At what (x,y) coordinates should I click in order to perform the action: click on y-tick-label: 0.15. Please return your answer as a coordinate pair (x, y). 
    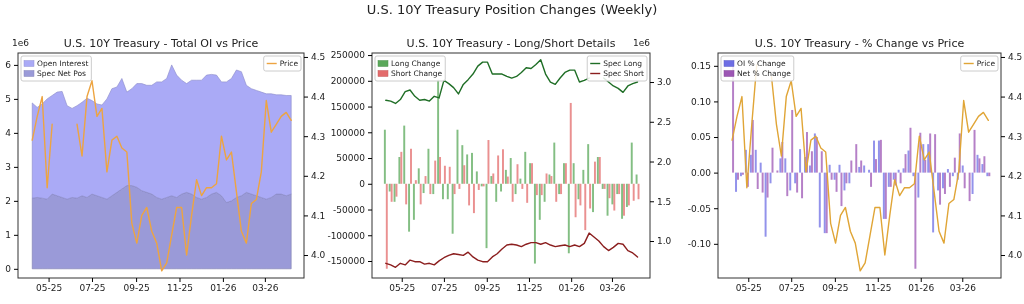
    Looking at the image, I should click on (700, 66).